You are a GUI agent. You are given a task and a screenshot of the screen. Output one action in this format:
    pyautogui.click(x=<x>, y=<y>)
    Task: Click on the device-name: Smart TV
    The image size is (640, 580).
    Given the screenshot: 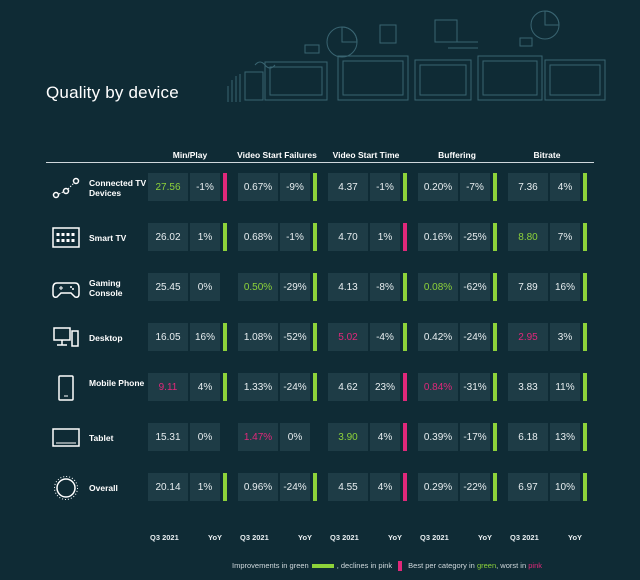 What is the action you would take?
    pyautogui.click(x=108, y=238)
    